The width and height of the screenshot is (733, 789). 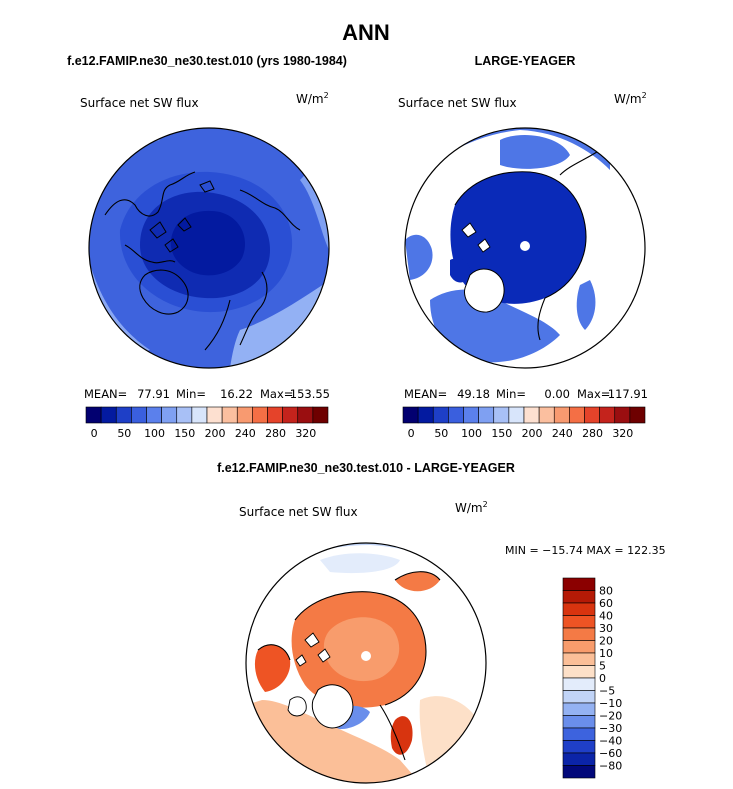 What do you see at coordinates (313, 649) in the screenshot?
I see `panel-3-land-archipelago` at bounding box center [313, 649].